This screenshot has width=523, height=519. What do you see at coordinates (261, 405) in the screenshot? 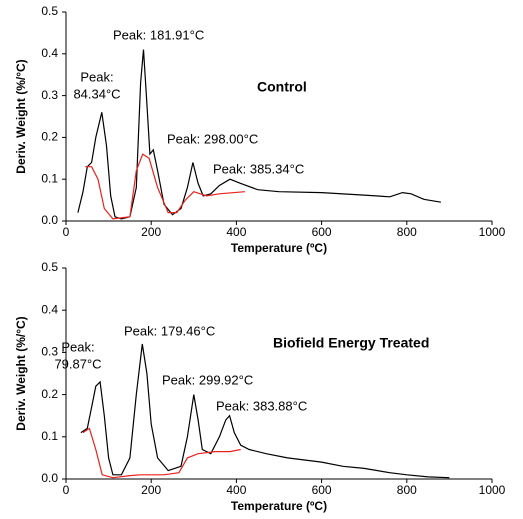
I see `peak-annotation: Peak: 383.88°C` at bounding box center [261, 405].